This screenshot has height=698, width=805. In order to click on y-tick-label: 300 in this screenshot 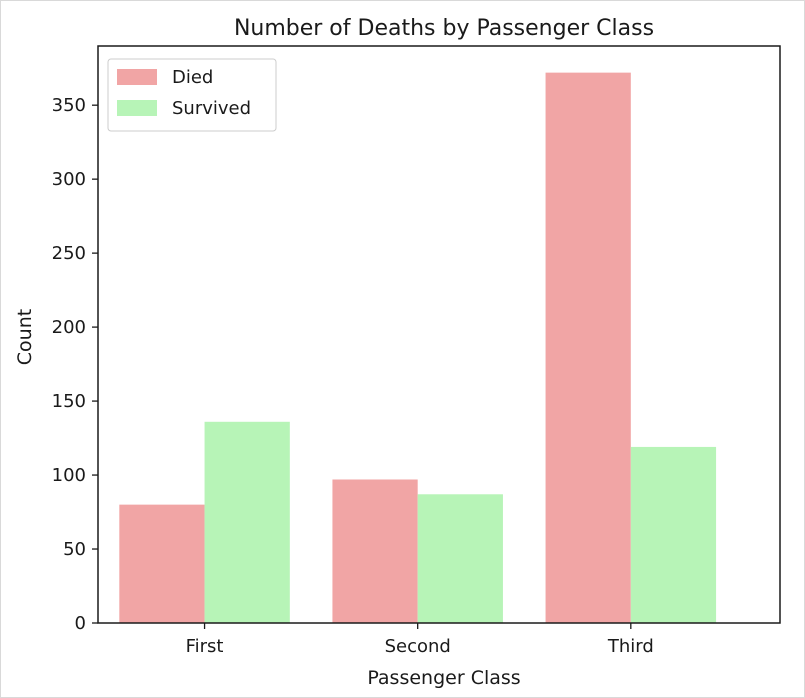, I will do `click(69, 179)`.